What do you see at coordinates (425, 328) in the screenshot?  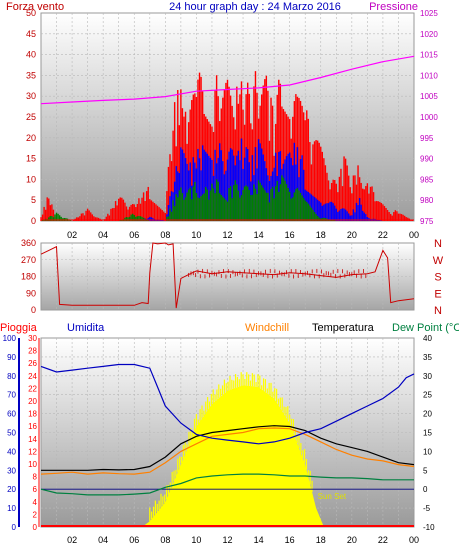 I see `legend-dewpoint: Dew Point (°C` at bounding box center [425, 328].